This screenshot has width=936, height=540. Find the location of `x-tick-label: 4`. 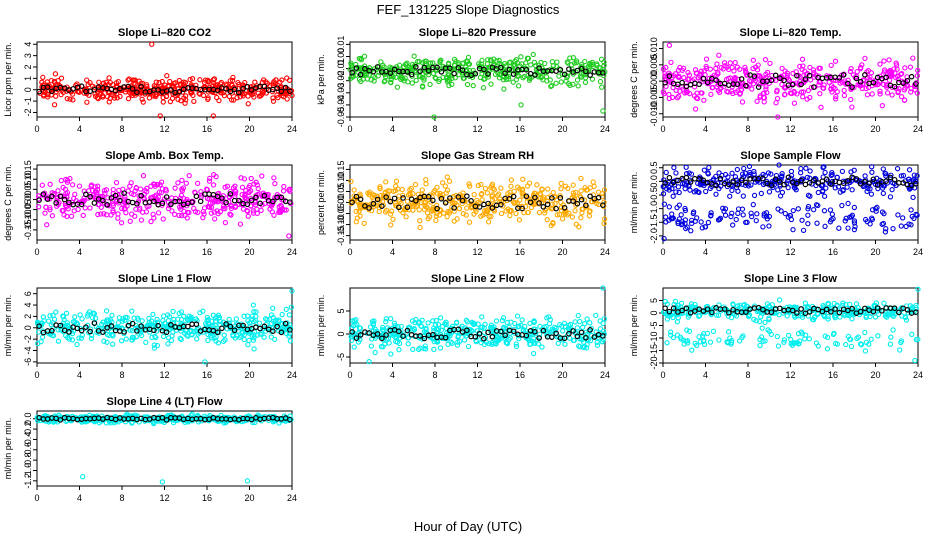

x-tick-label: 4 is located at coordinates (705, 375).